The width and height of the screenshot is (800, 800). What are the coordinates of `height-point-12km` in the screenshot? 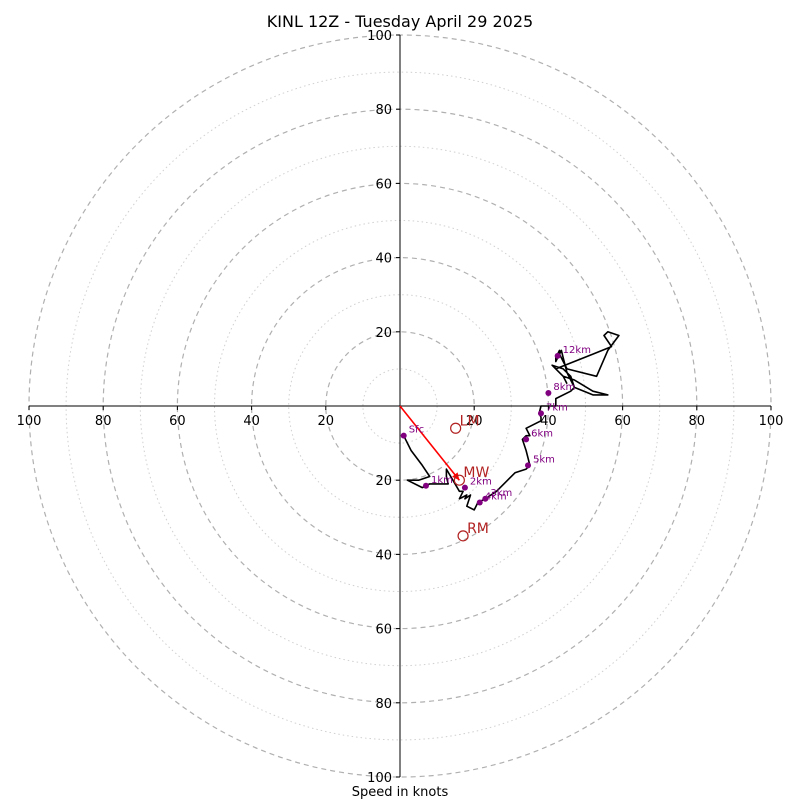 It's located at (557, 355).